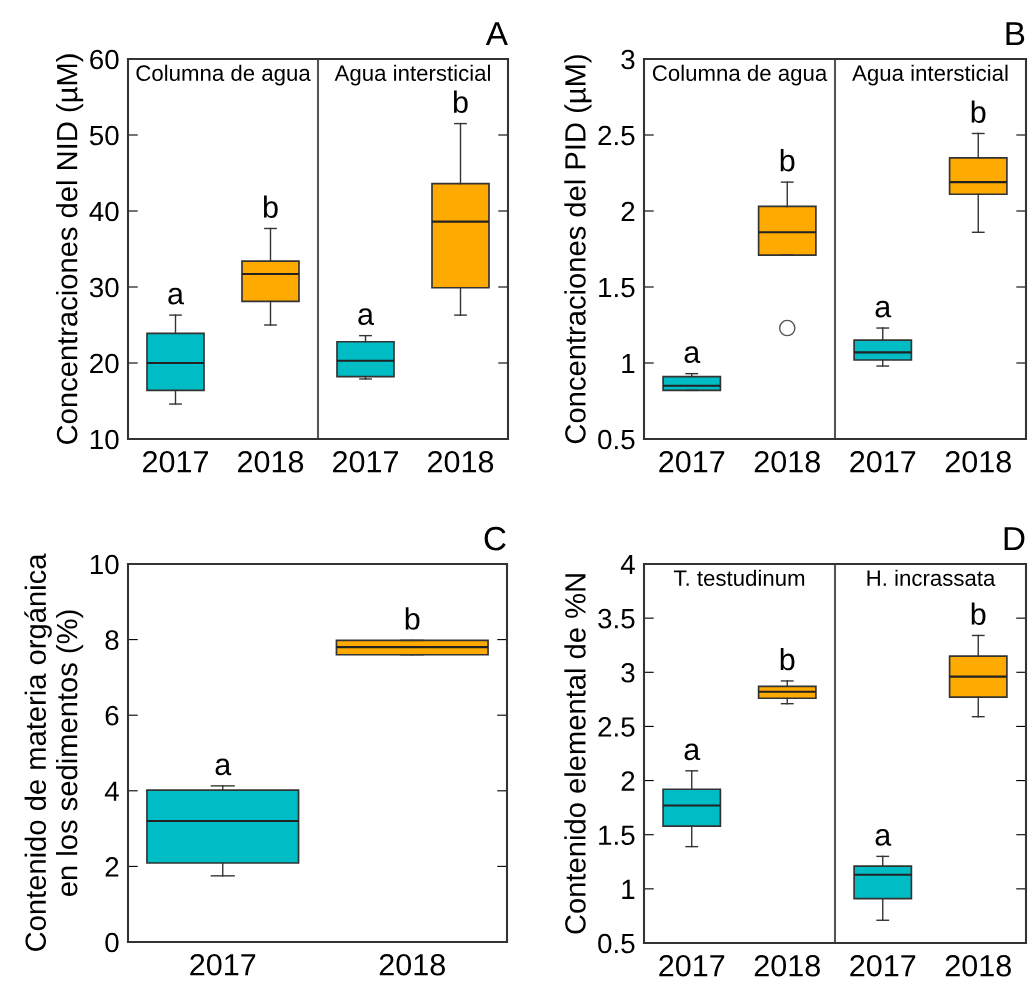 The height and width of the screenshot is (981, 1028). Describe the element at coordinates (112, 715) in the screenshot. I see `y-tick-label: 6` at that location.